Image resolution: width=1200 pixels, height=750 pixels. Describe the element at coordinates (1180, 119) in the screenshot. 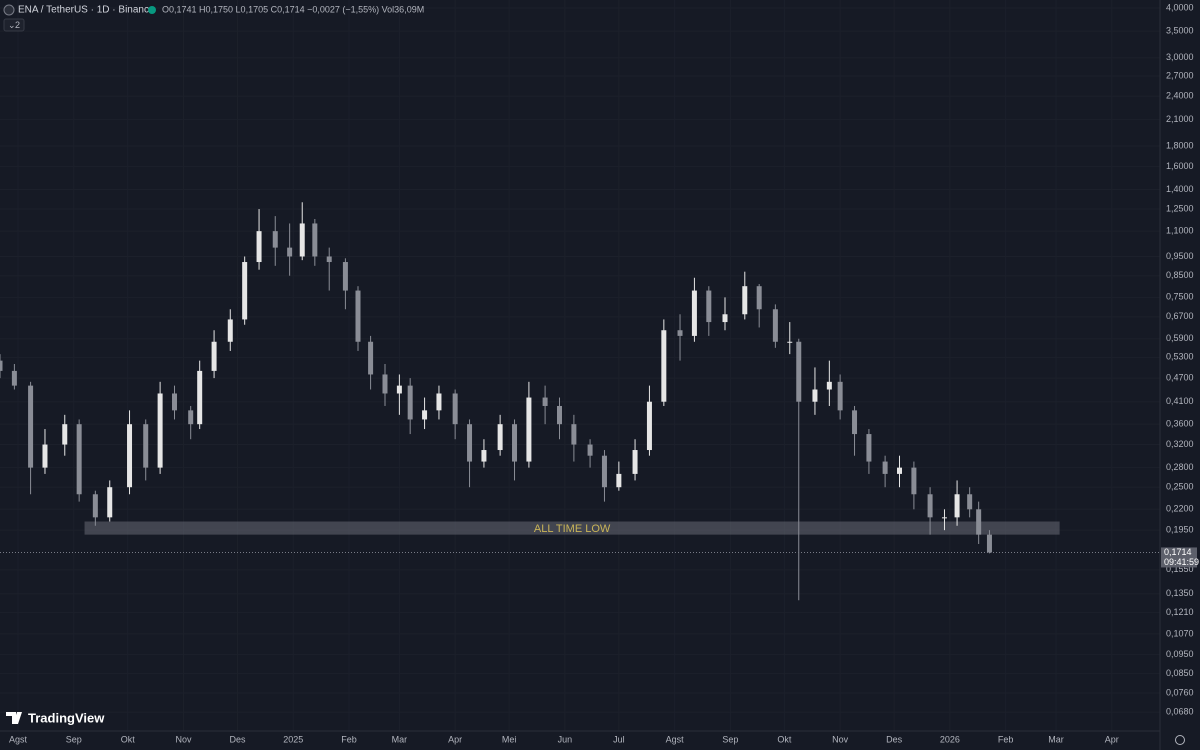

I see `y-tick-label: 2,1000` at that location.